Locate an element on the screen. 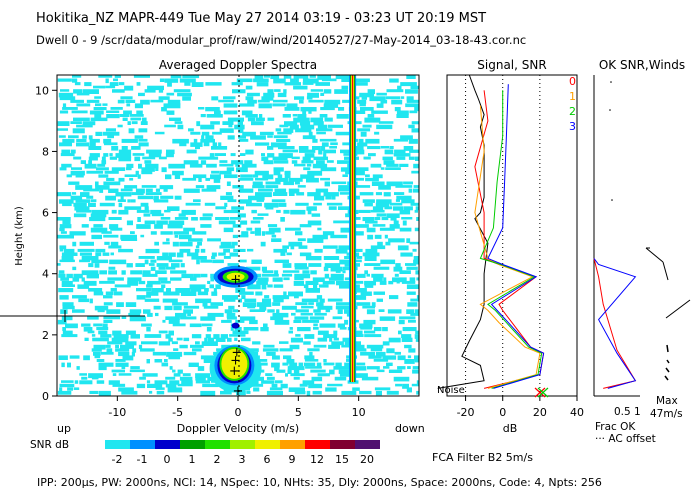 This screenshot has height=500, width=700. colorbar-swatch is located at coordinates (267, 444).